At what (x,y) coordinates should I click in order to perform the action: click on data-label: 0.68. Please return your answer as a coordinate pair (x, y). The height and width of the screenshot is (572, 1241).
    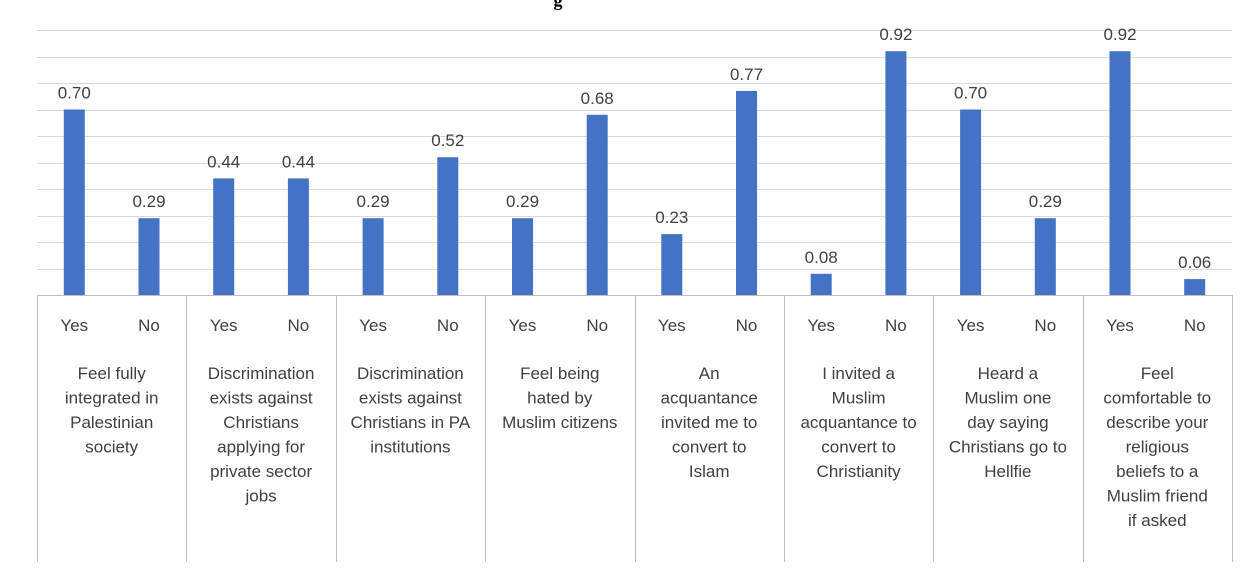
    Looking at the image, I should click on (597, 98).